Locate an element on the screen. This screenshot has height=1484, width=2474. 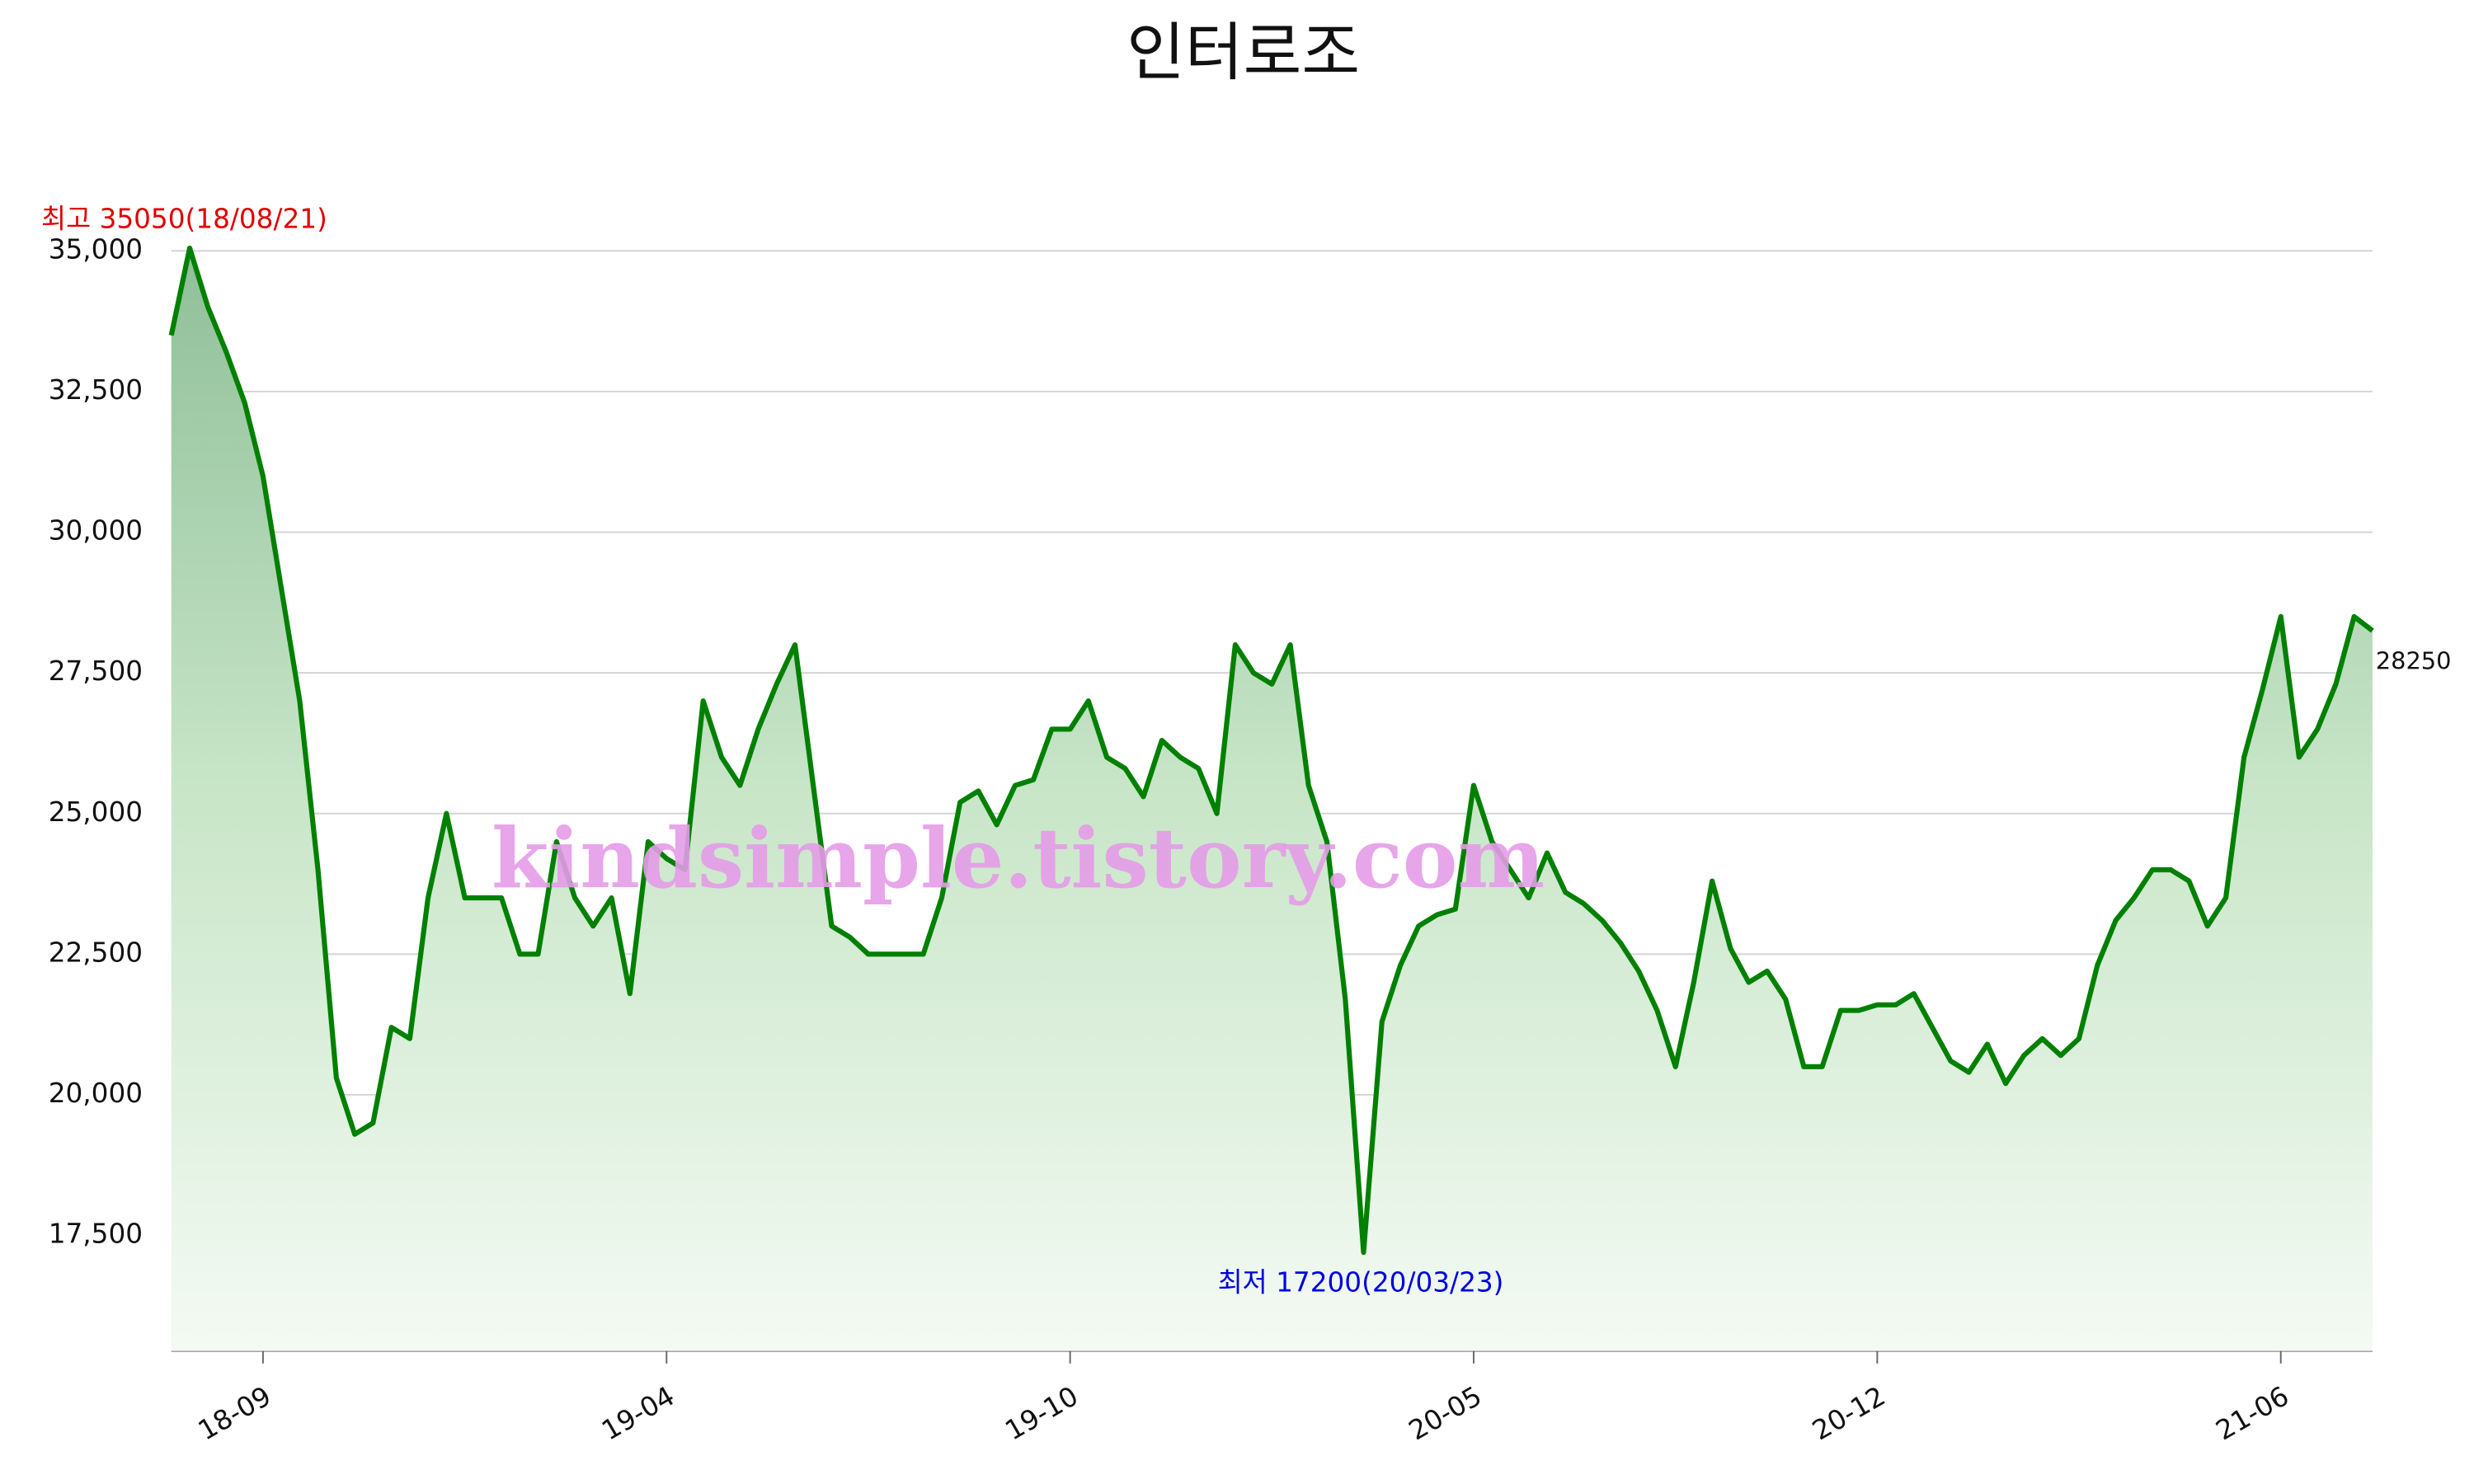
y-tick-label: 27,500 is located at coordinates (96, 671).